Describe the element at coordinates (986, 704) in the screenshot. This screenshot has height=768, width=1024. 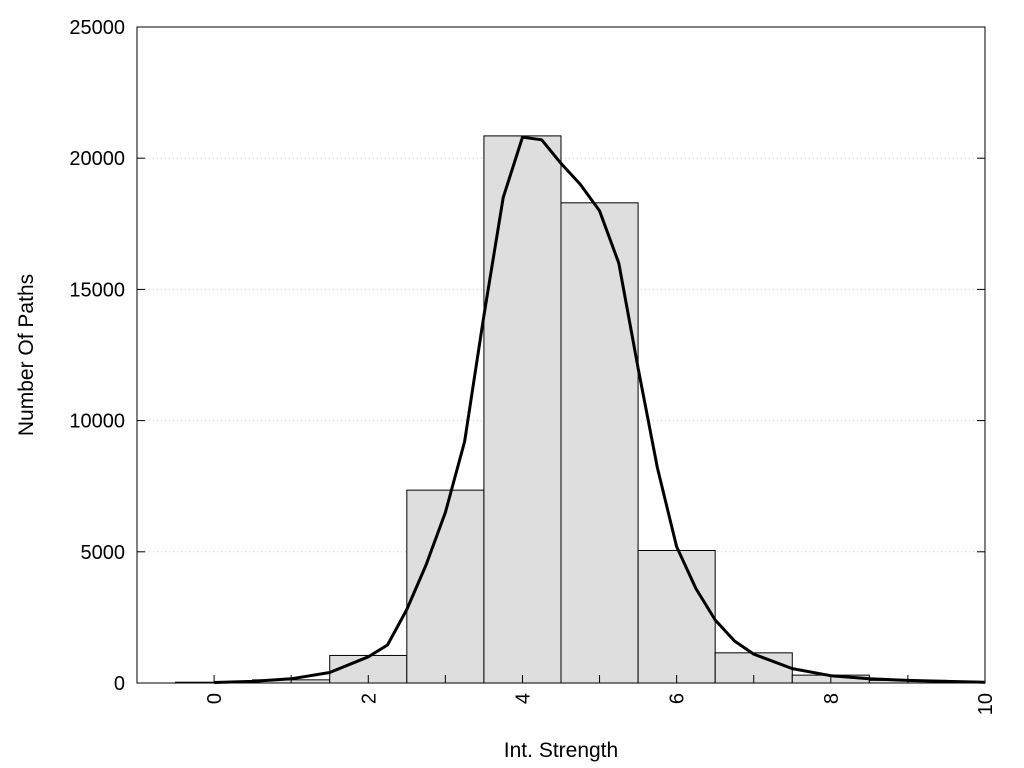
I see `x-tick-label: 10` at that location.